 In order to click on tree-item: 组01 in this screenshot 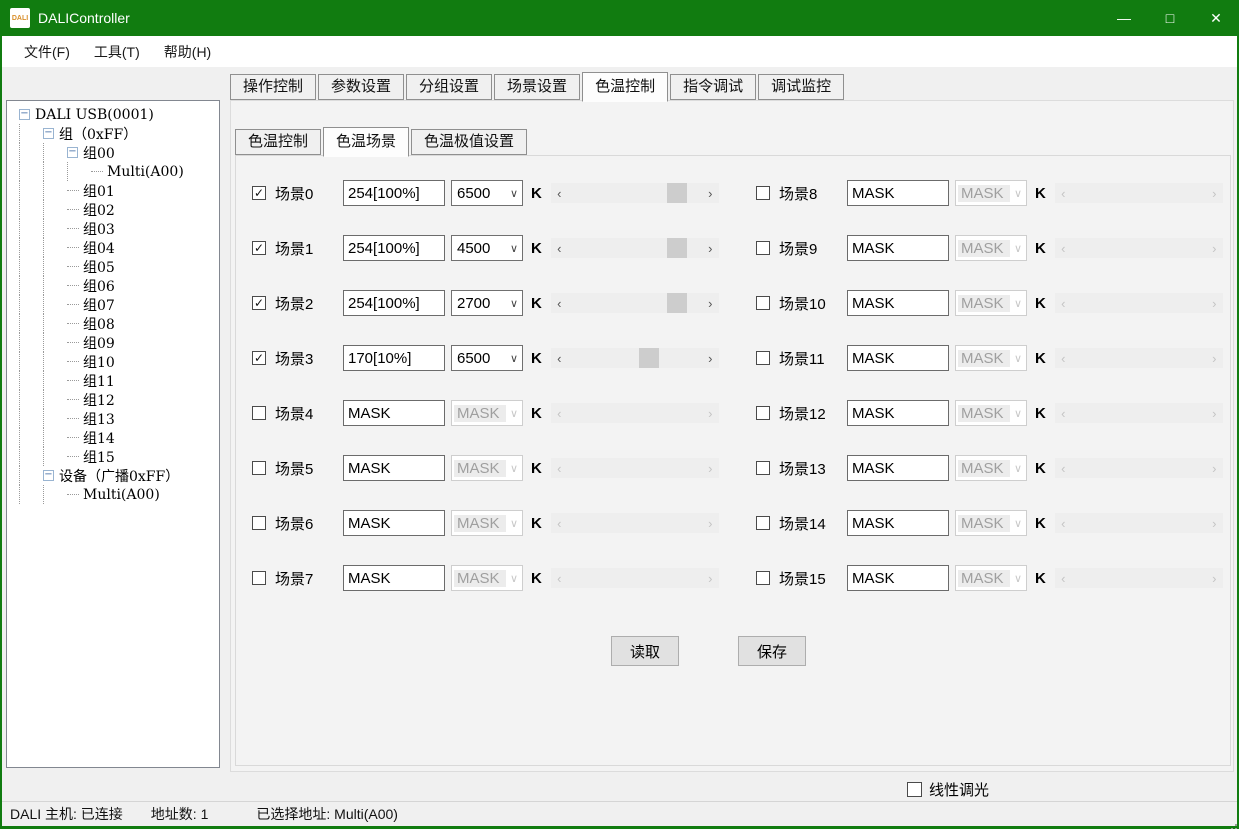, I will do `click(113, 190)`.